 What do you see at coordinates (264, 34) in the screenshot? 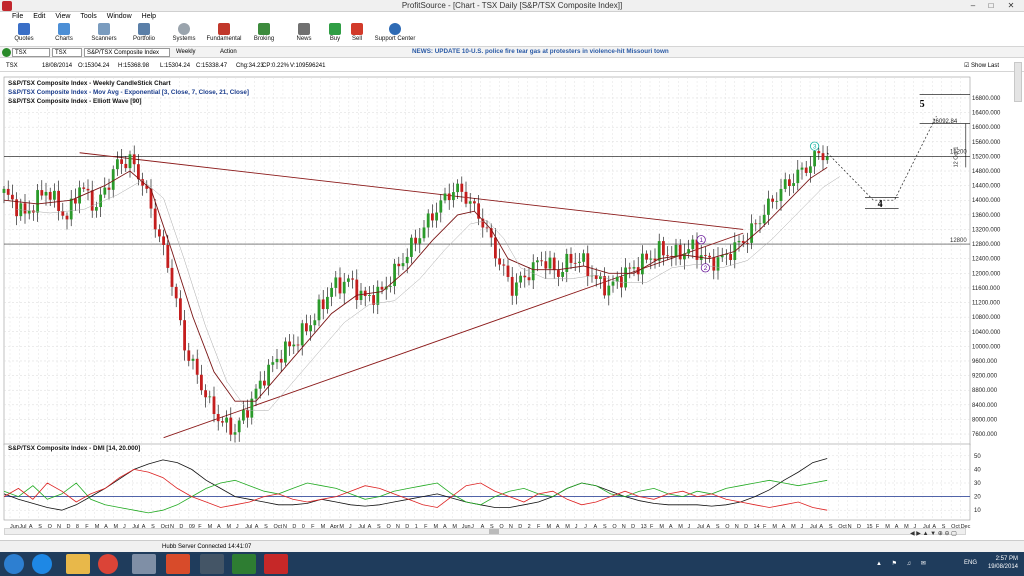
I see `broking-button: Broking` at bounding box center [264, 34].